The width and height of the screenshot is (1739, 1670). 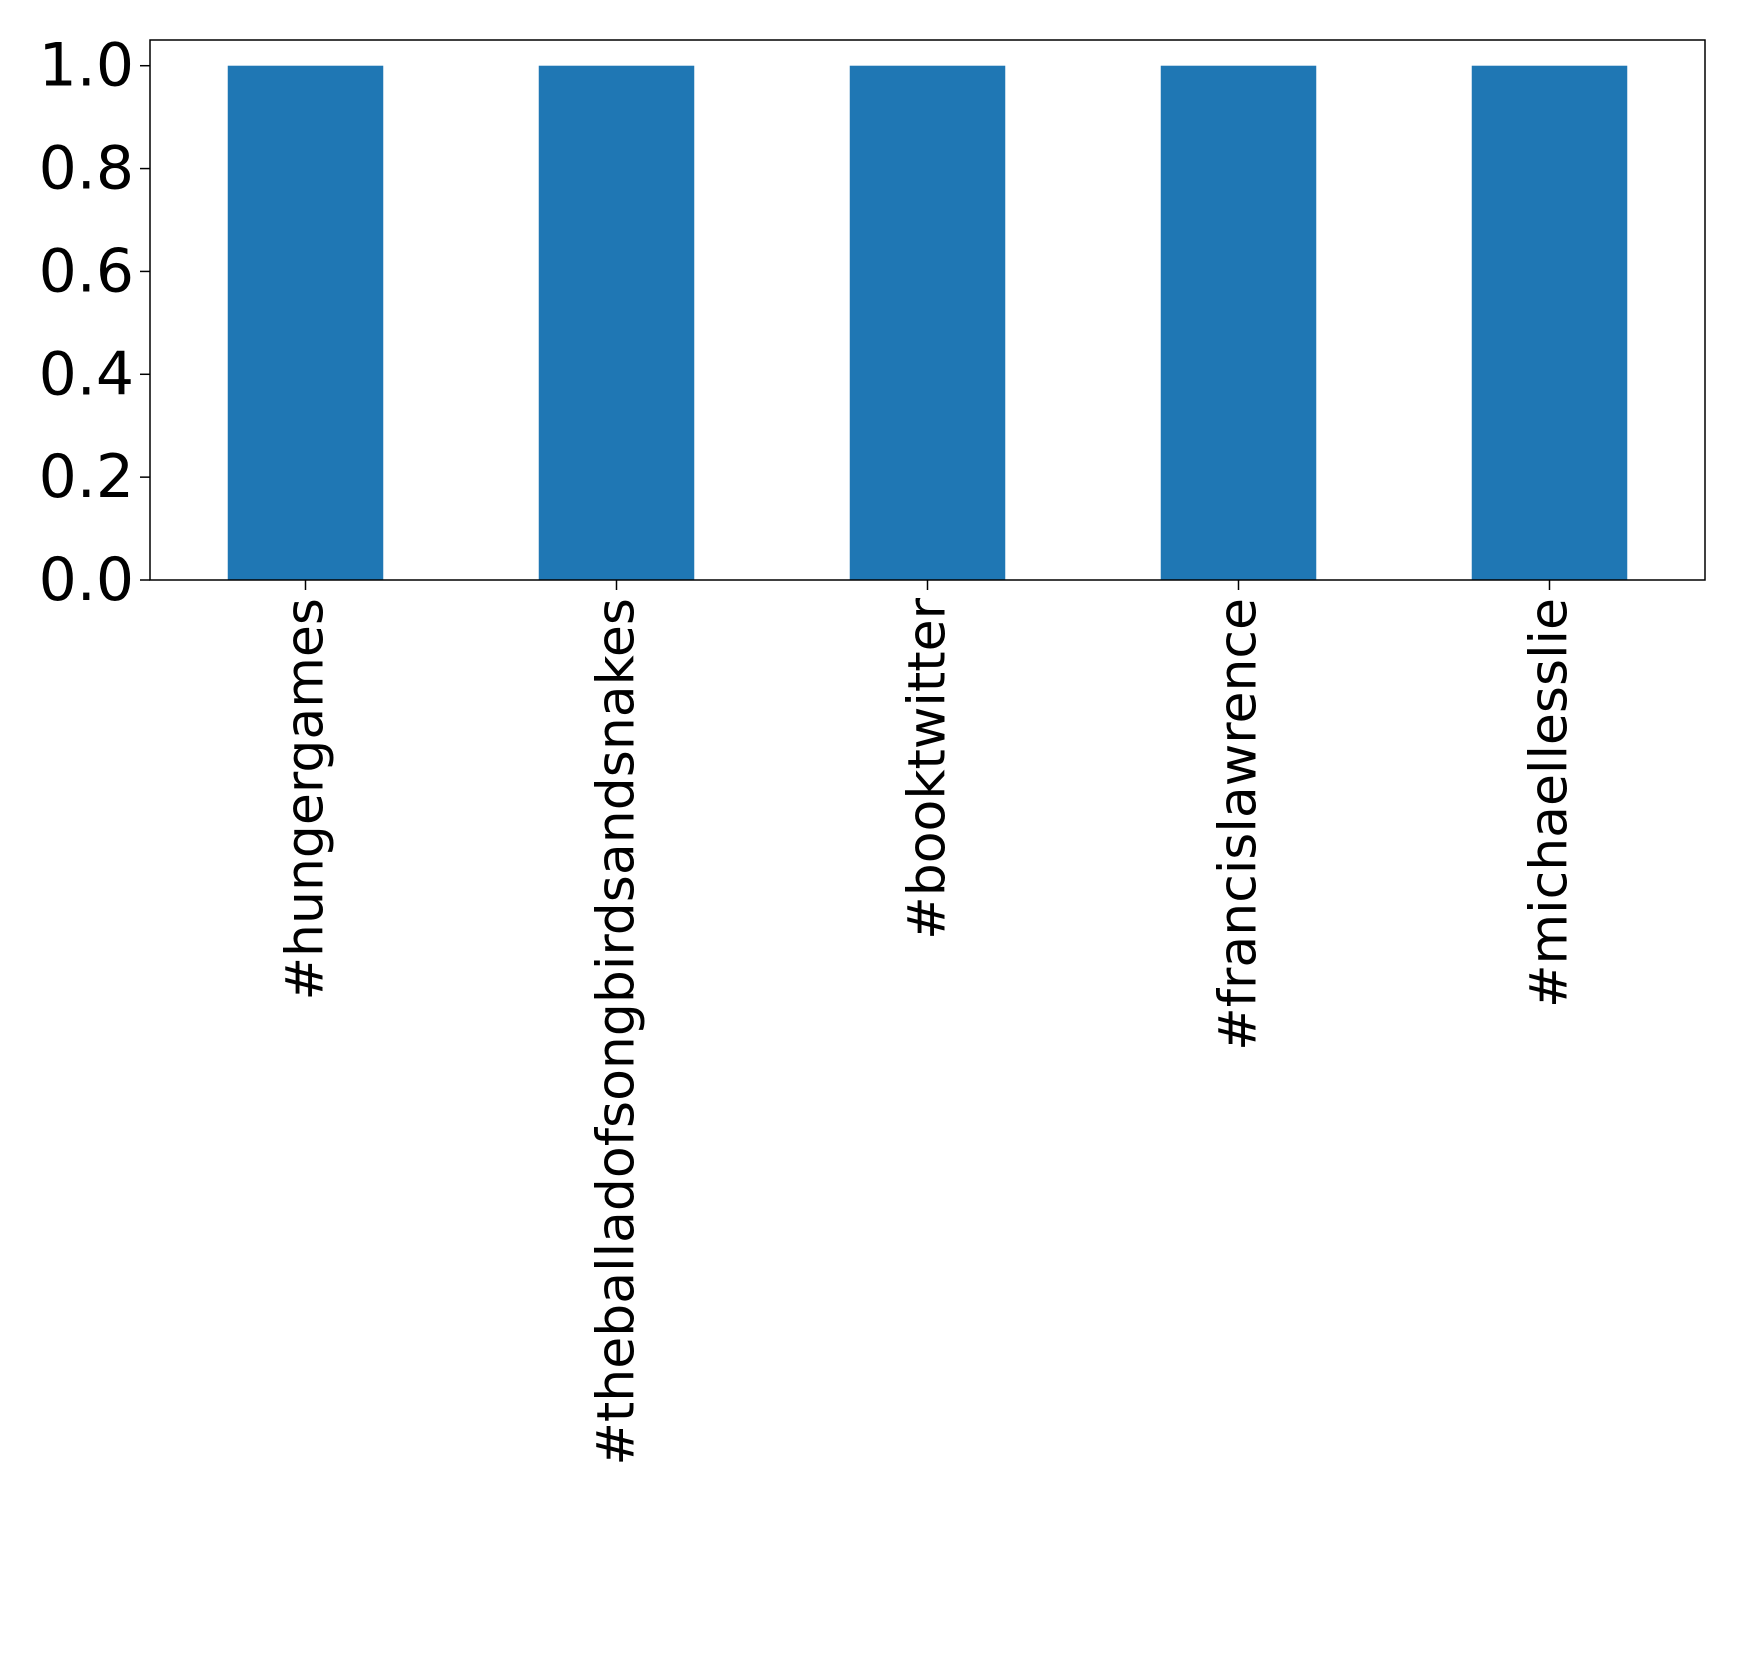 What do you see at coordinates (617, 1032) in the screenshot?
I see `category-label: #theballadofsongbirdsandsnakes` at bounding box center [617, 1032].